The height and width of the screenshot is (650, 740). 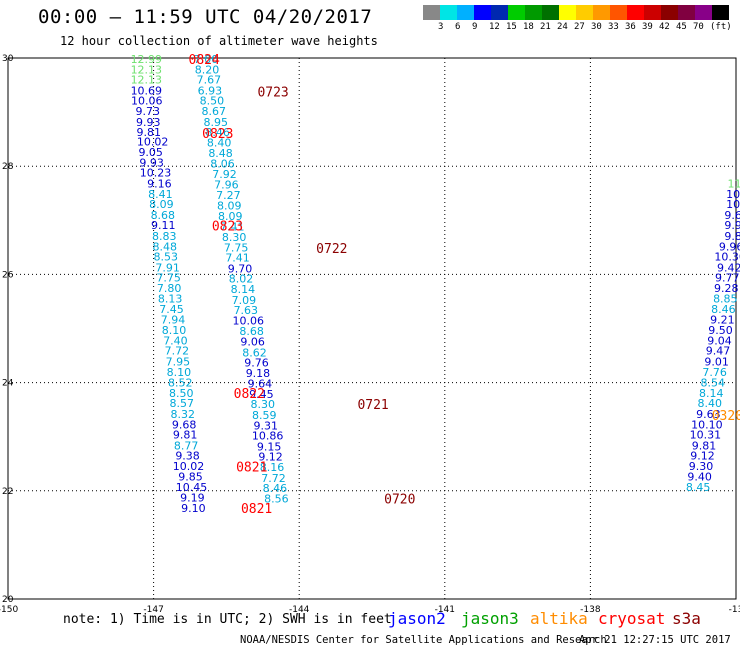 What do you see at coordinates (655, 640) in the screenshot?
I see `generation-timestamp: Apr 21 12:27:15 UTC 2017` at bounding box center [655, 640].